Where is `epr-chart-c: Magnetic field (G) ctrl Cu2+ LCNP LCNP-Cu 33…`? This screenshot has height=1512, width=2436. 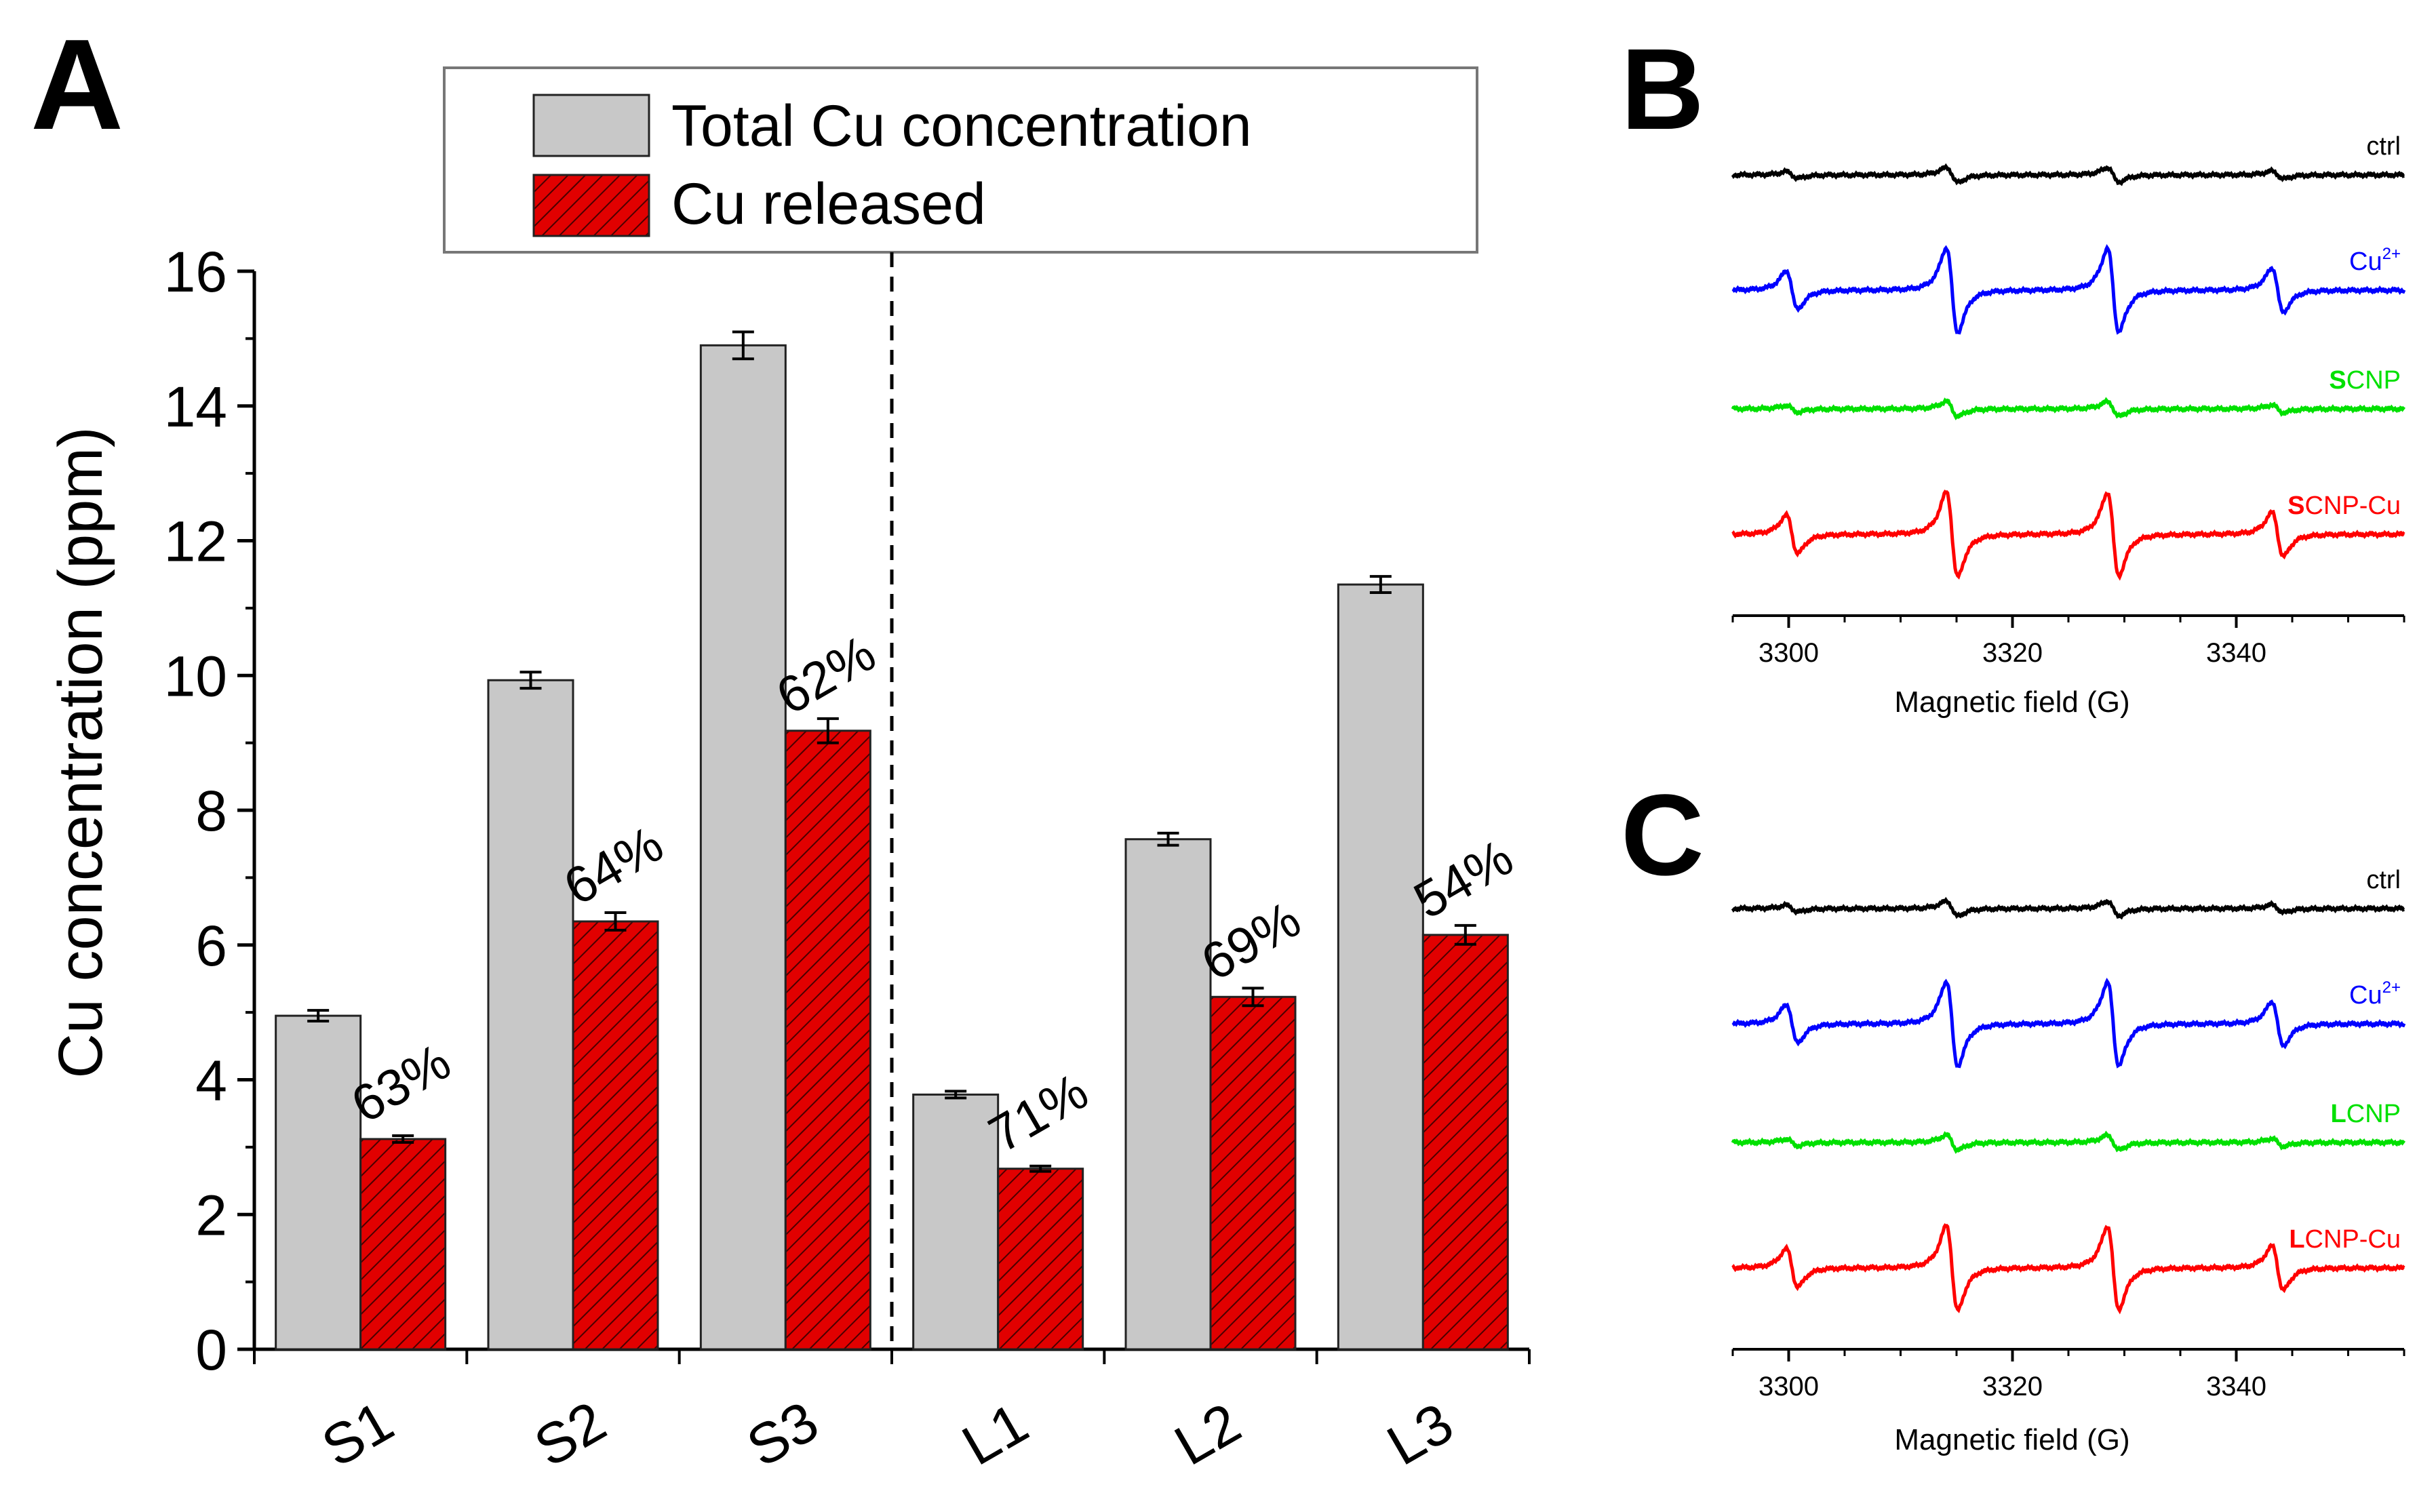
epr-chart-c: Magnetic field (G) ctrl Cu2+ LCNP LCNP-Cu 33… is located at coordinates (2068, 1161).